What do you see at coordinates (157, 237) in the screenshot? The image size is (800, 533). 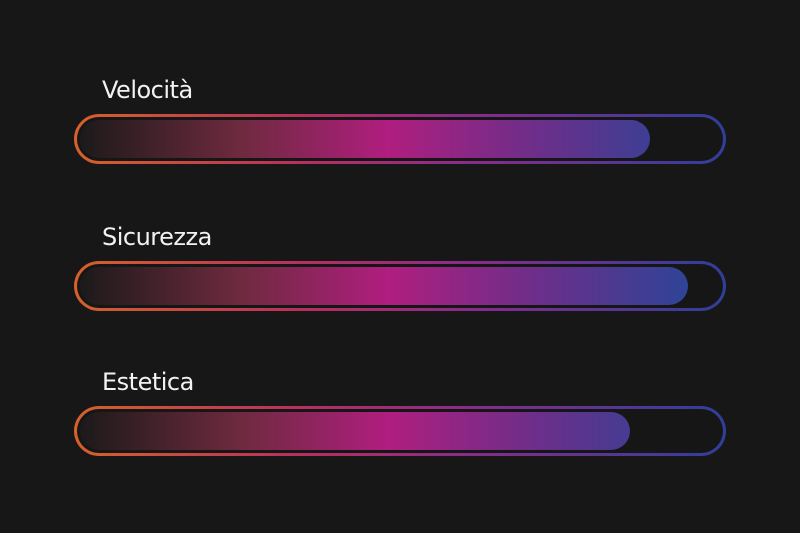 I see `meter-label: Sicurezza` at bounding box center [157, 237].